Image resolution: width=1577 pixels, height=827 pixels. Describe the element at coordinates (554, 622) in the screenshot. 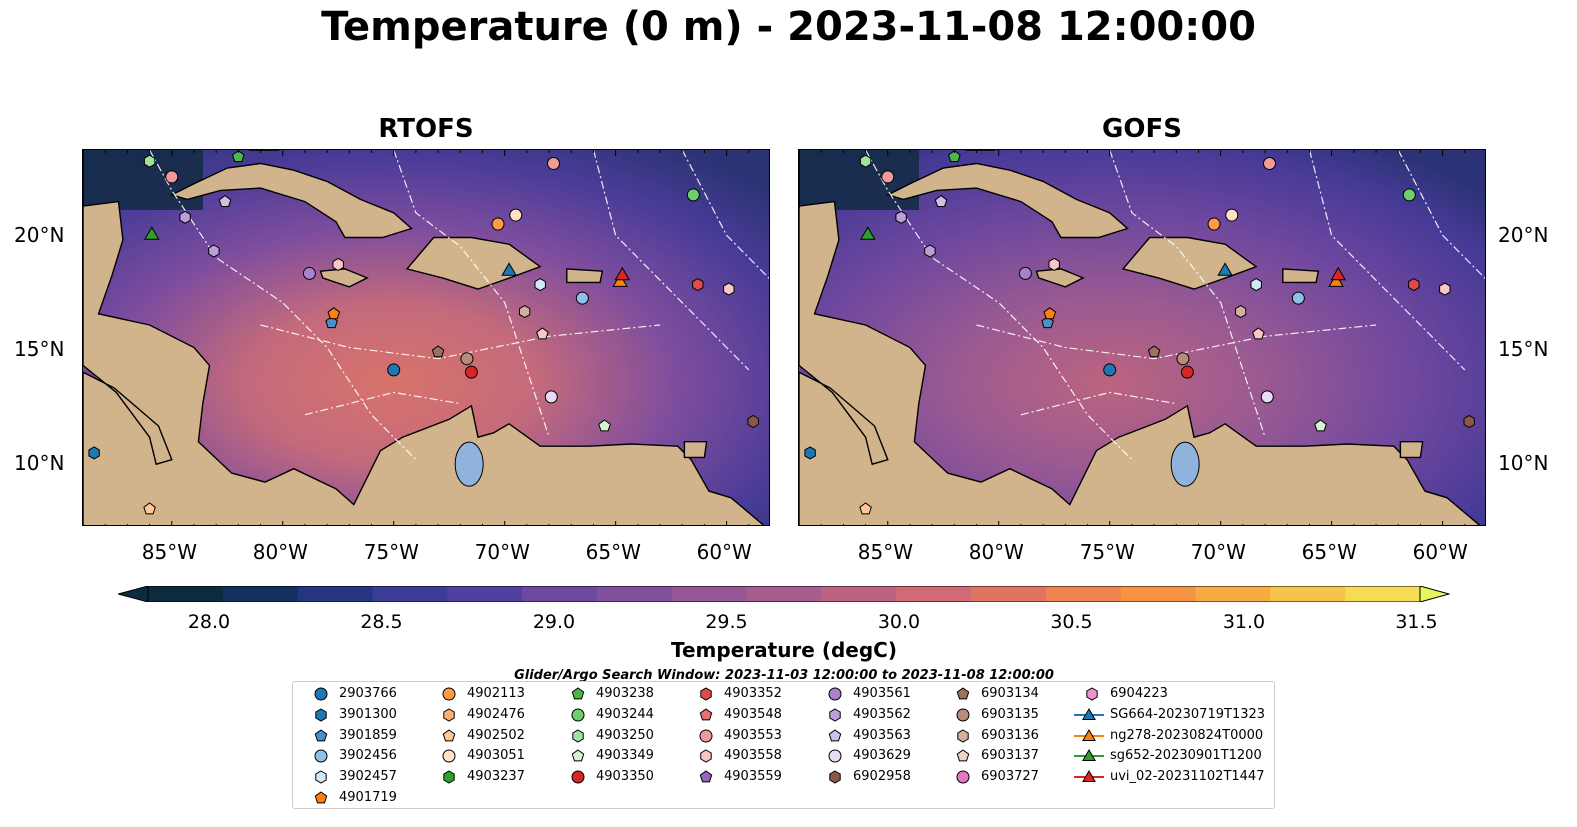

I see `colorbar-tick-label: 29.0` at that location.